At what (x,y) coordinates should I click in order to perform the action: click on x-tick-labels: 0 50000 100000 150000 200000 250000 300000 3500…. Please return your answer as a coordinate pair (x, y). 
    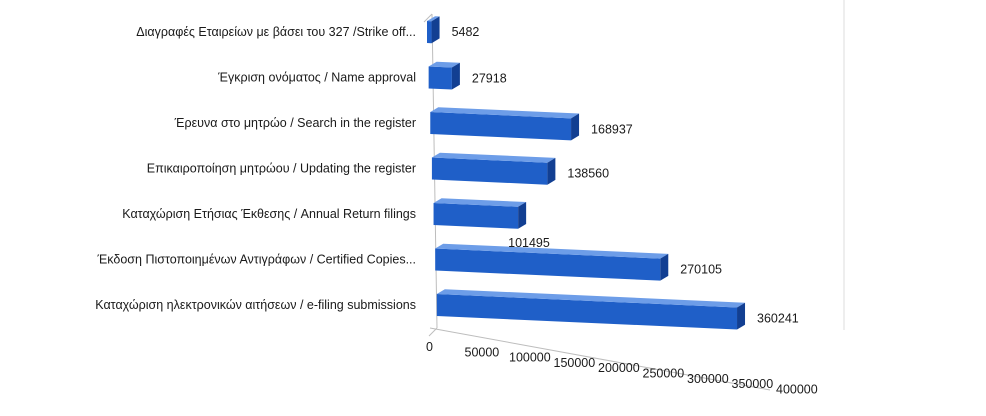
    Looking at the image, I should click on (622, 368).